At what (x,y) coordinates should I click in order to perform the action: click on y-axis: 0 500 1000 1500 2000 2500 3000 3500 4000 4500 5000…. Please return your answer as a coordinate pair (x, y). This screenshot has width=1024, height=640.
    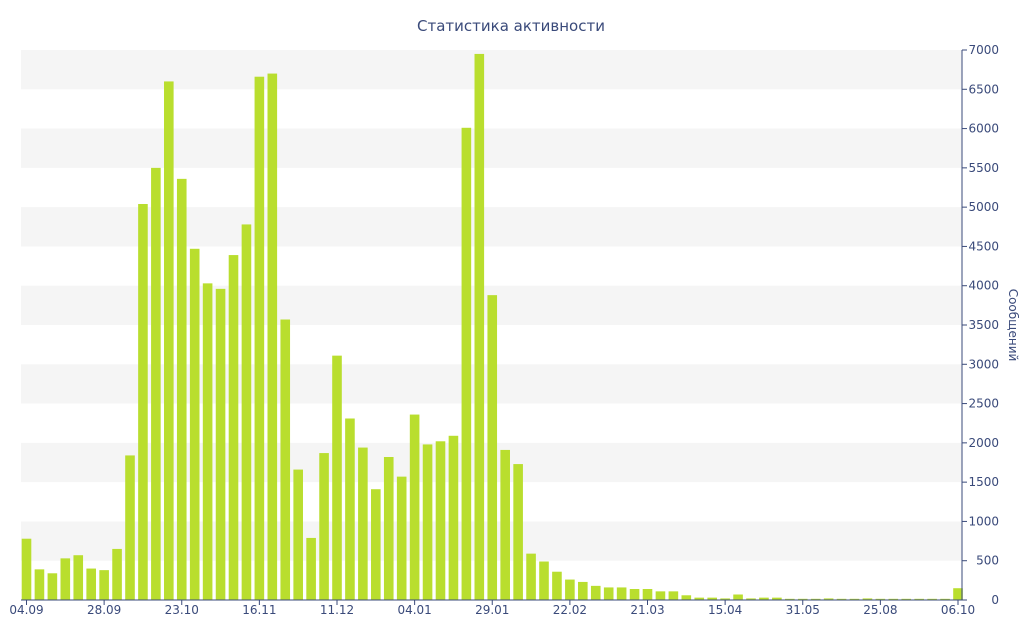
    Looking at the image, I should click on (980, 325).